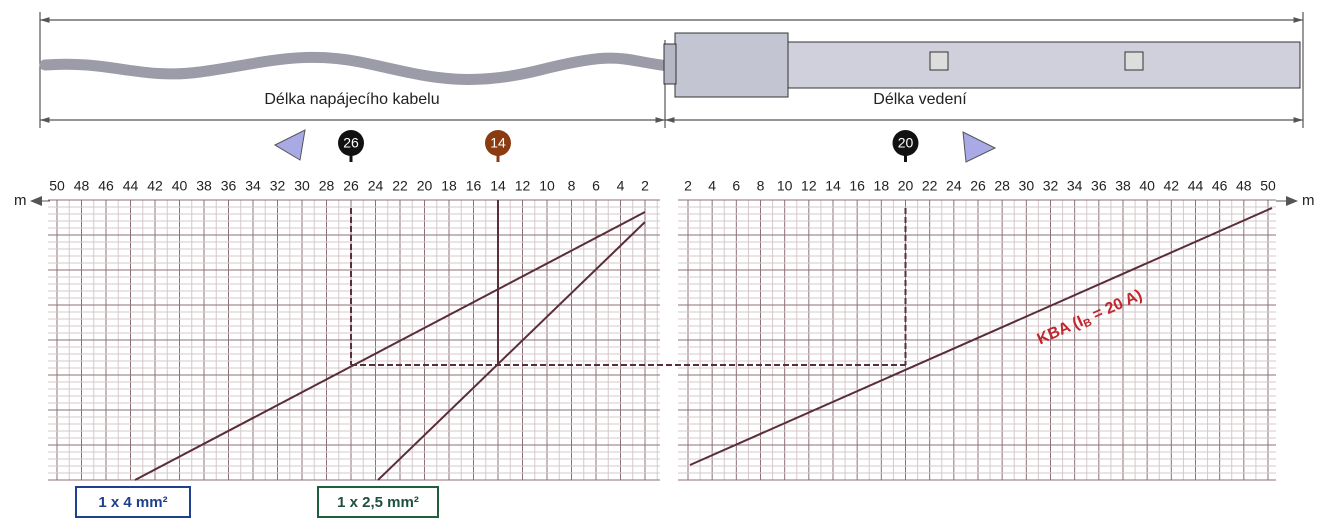 This screenshot has height=519, width=1330. I want to click on cable, so click(356, 68).